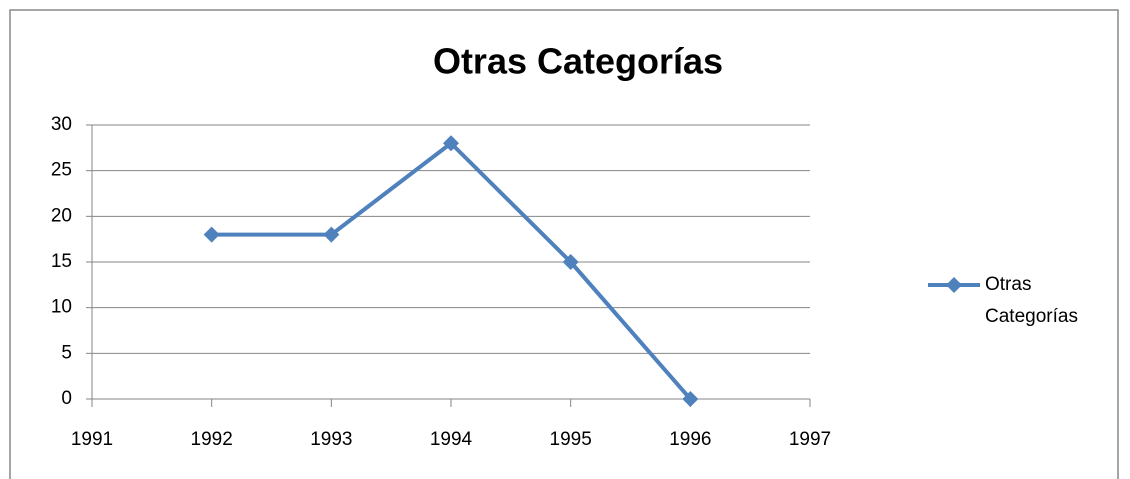 This screenshot has width=1130, height=479. Describe the element at coordinates (61, 170) in the screenshot. I see `y-tick-label: 25` at that location.